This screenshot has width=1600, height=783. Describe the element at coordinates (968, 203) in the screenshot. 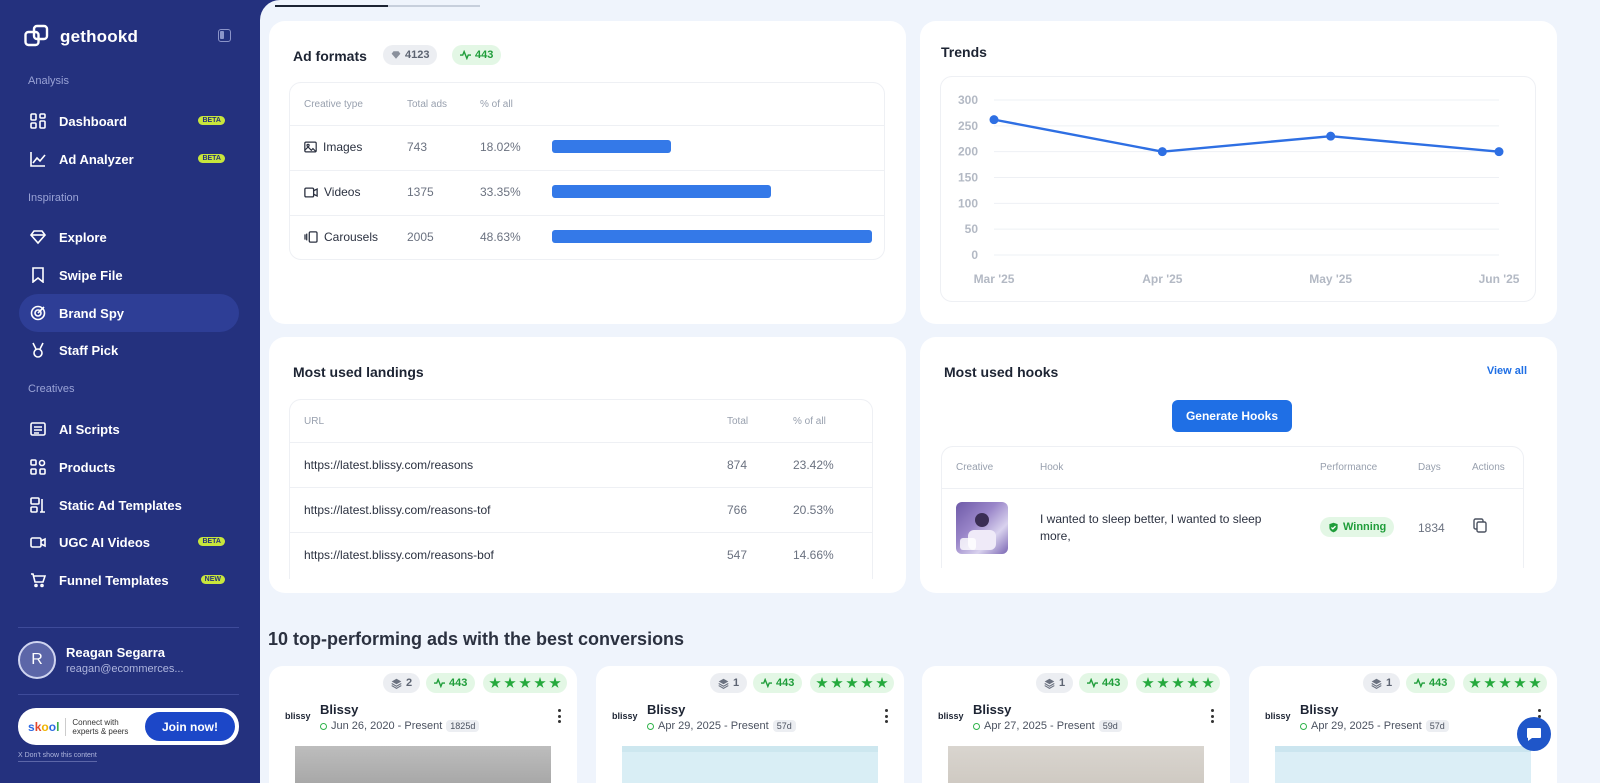

I see `y-tick-label: 100` at that location.